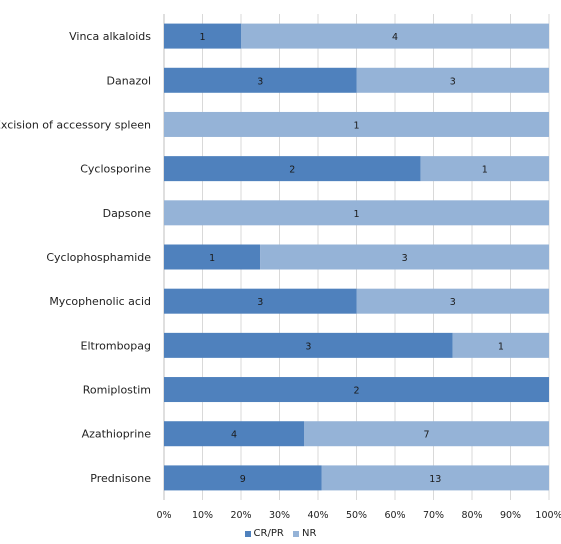  I want to click on x-tick-label: 0%, so click(163, 515).